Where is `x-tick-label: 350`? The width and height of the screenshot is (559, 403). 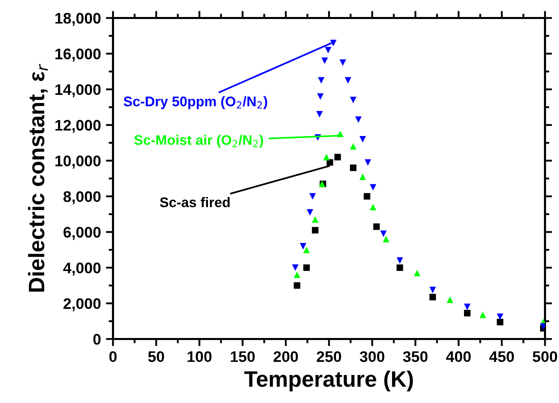 x-tick-label: 350 is located at coordinates (415, 356).